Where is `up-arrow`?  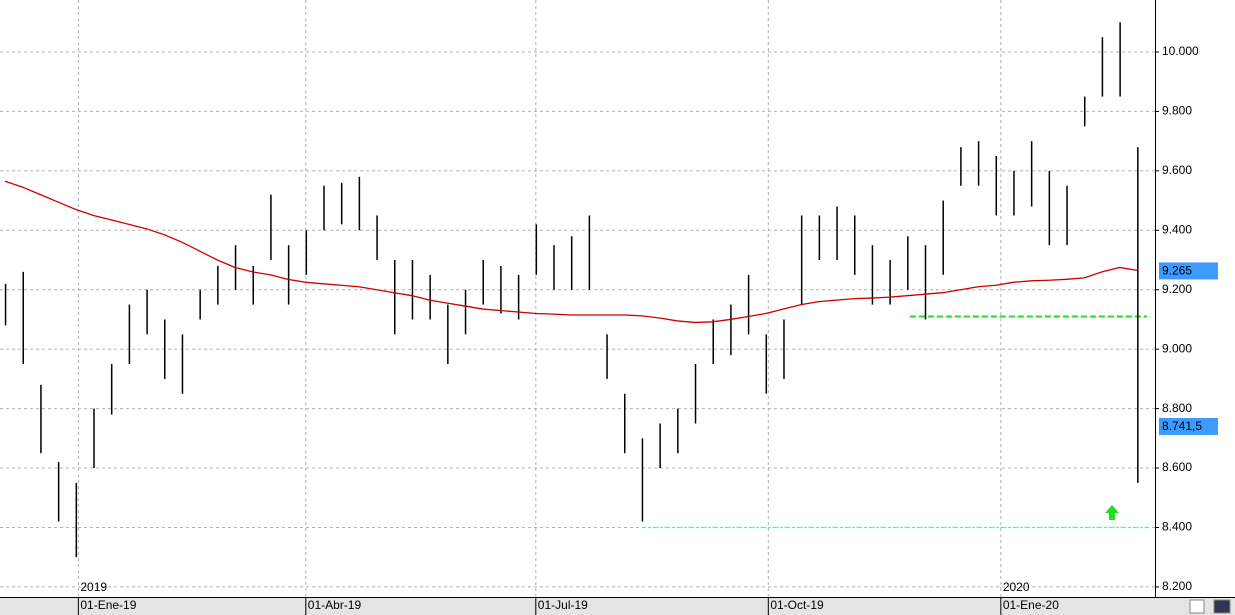 up-arrow is located at coordinates (1112, 512).